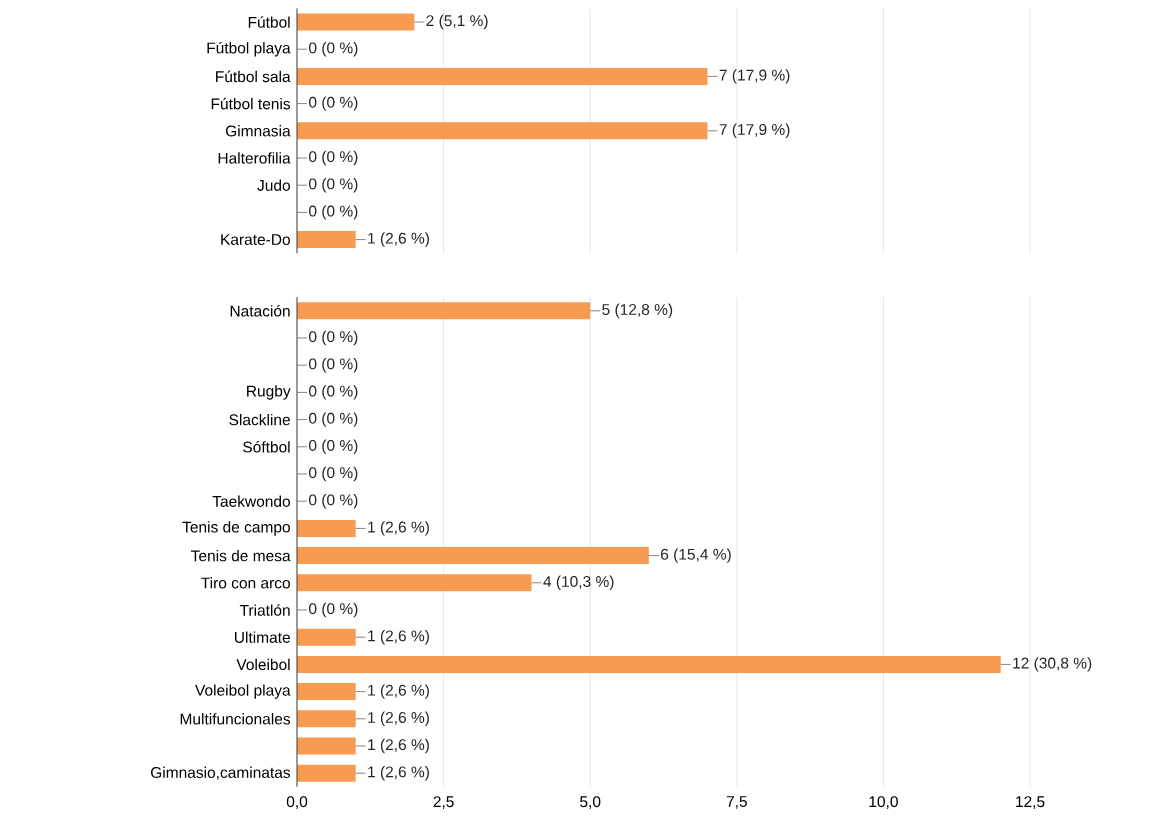  Describe the element at coordinates (221, 773) in the screenshot. I see `y-tick-label: Gimnasio,caminatas` at that location.